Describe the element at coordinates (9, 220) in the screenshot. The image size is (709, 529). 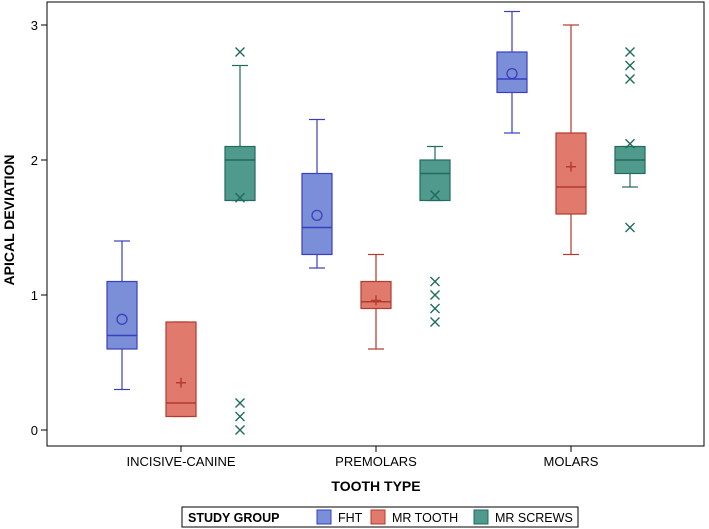
I see `y-axis-label: APICAL DEVIATION` at that location.